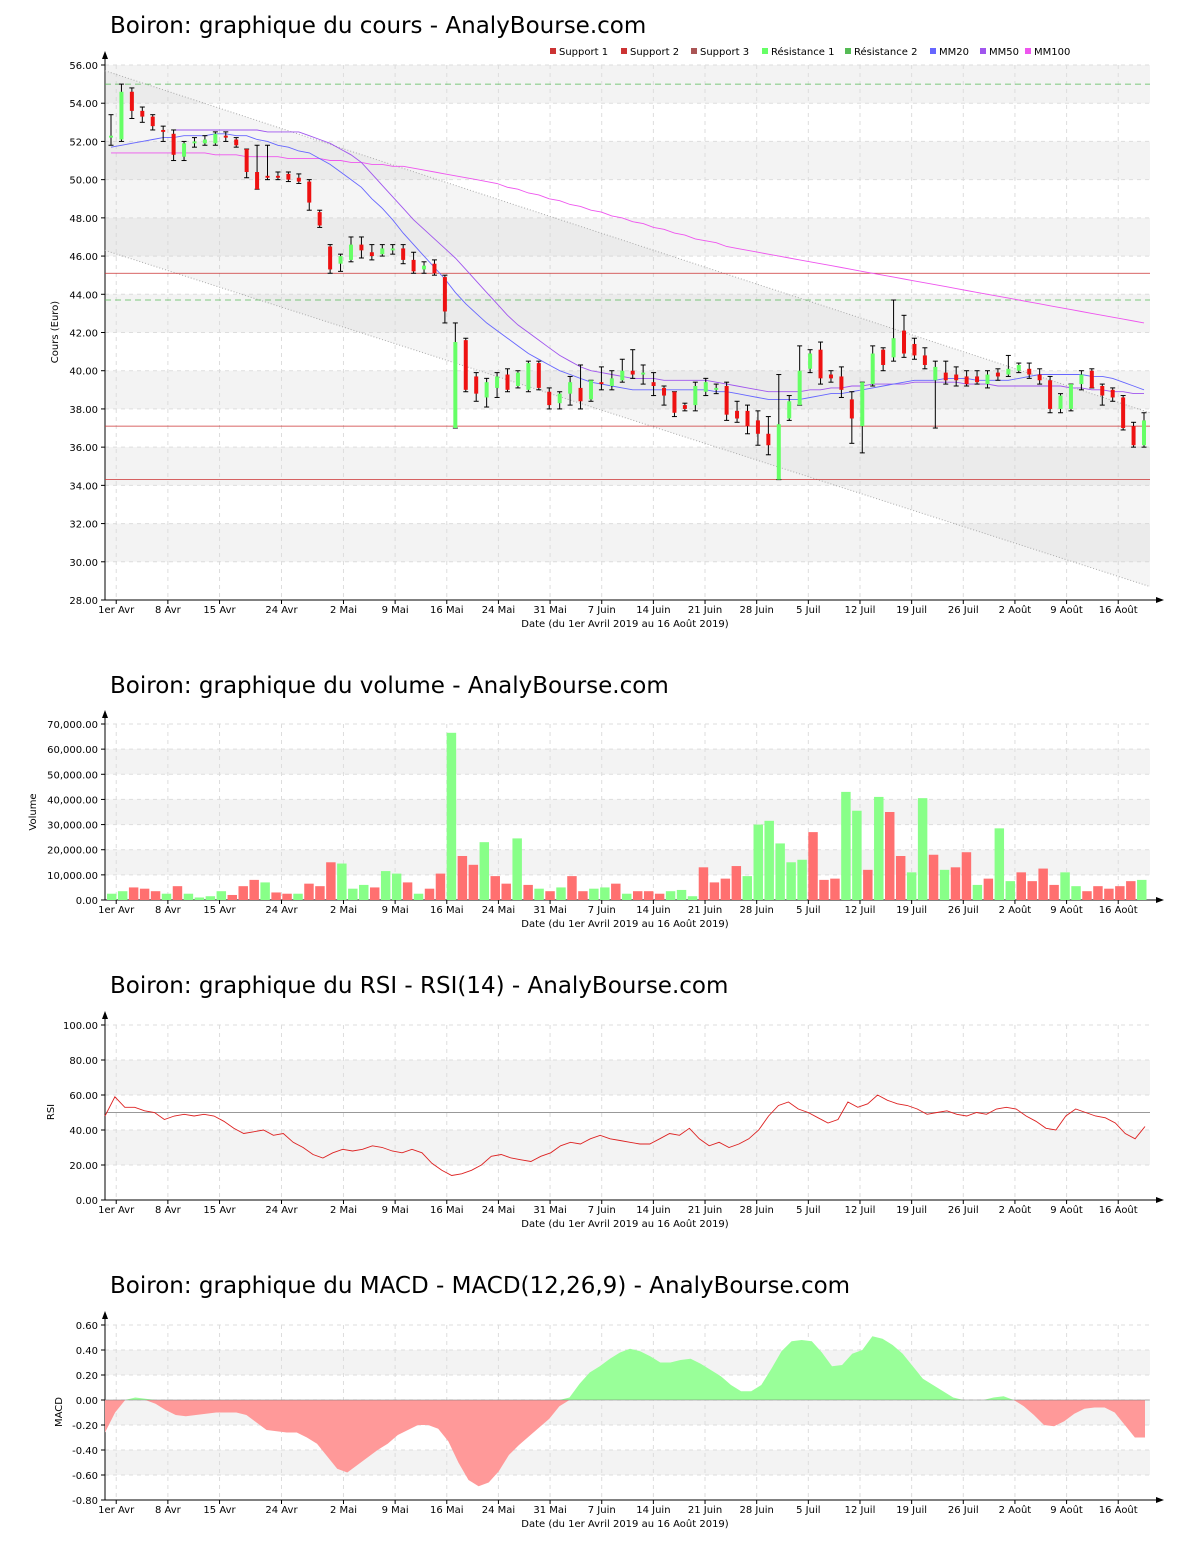 The image size is (1200, 1550). Describe the element at coordinates (87, 1351) in the screenshot. I see `macd-ytick-label: 0.40` at that location.